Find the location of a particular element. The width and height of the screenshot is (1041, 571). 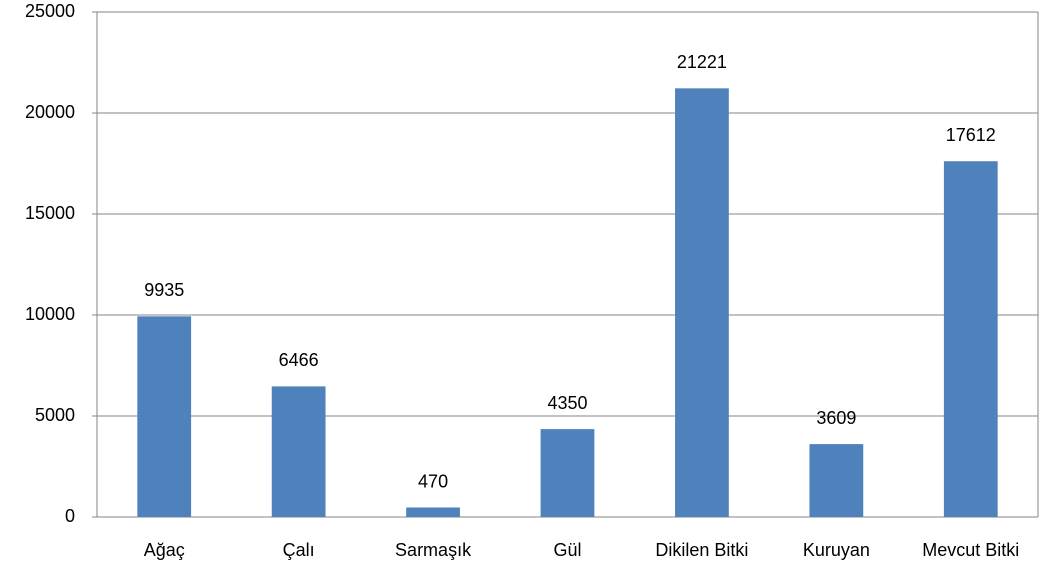

data-label: 21221 is located at coordinates (702, 62).